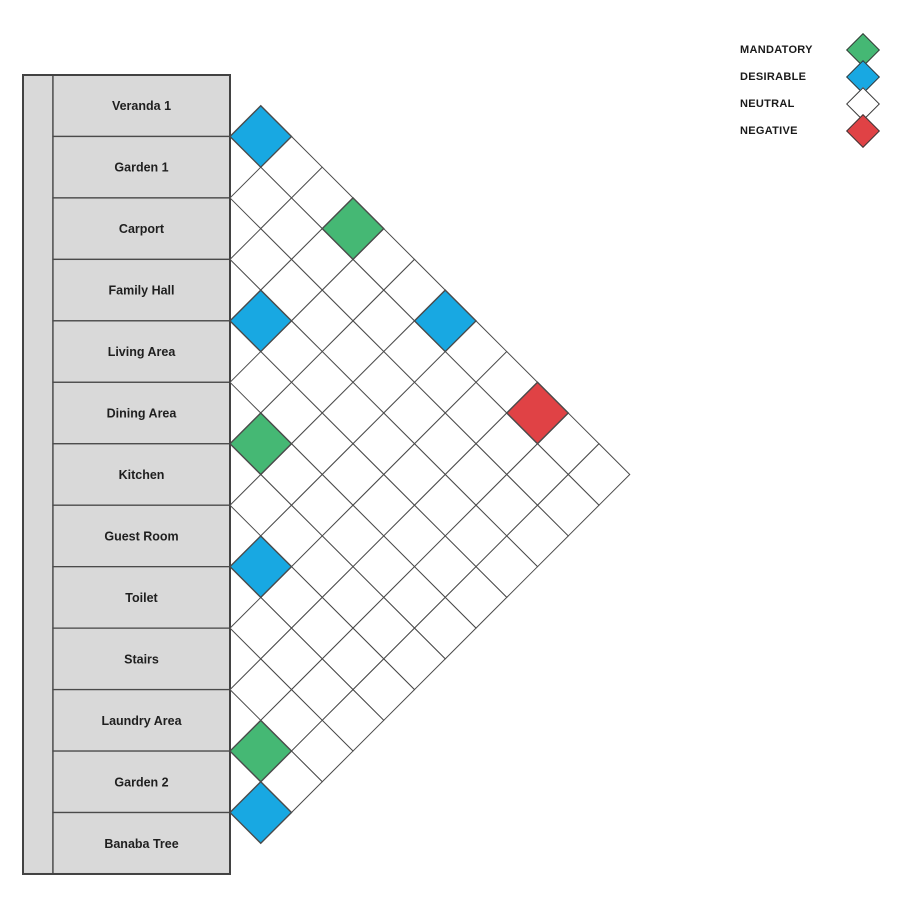 The height and width of the screenshot is (909, 911). Describe the element at coordinates (825, 50) in the screenshot. I see `legend-row-mandatory: MANDATORY` at that location.